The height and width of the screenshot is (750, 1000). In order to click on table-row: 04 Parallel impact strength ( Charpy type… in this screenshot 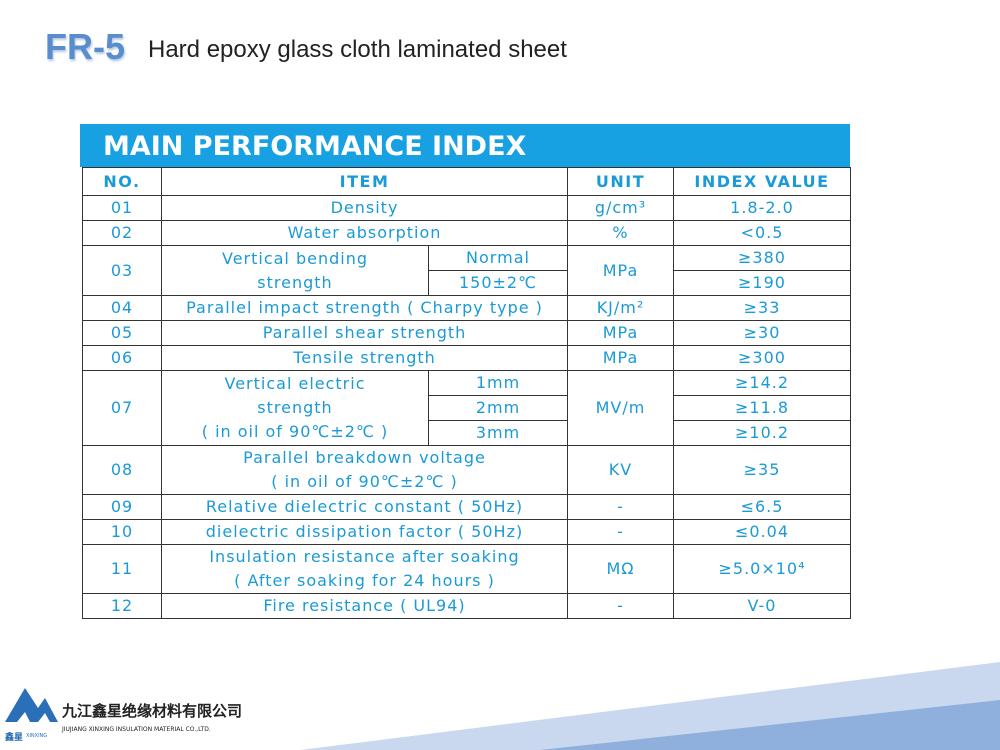, I will do `click(466, 308)`.